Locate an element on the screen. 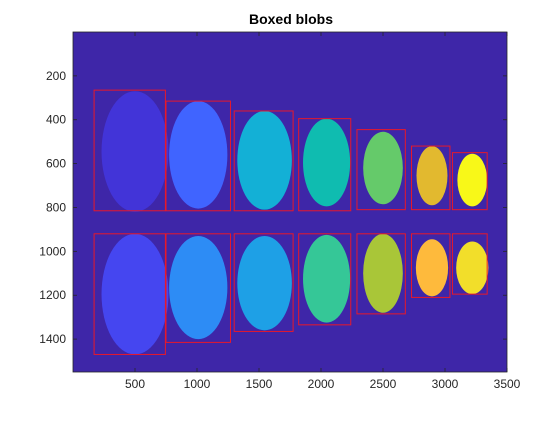 The height and width of the screenshot is (425, 560). y-tick-label: 1000 is located at coordinates (52, 251).